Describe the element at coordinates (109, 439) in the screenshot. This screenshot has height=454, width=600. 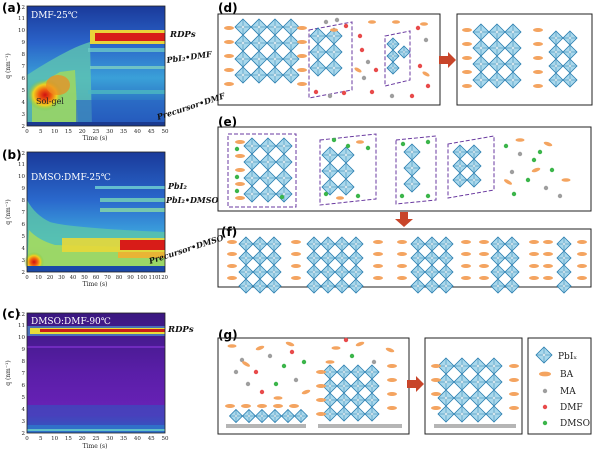
I see `xtick-c: 30` at that location.